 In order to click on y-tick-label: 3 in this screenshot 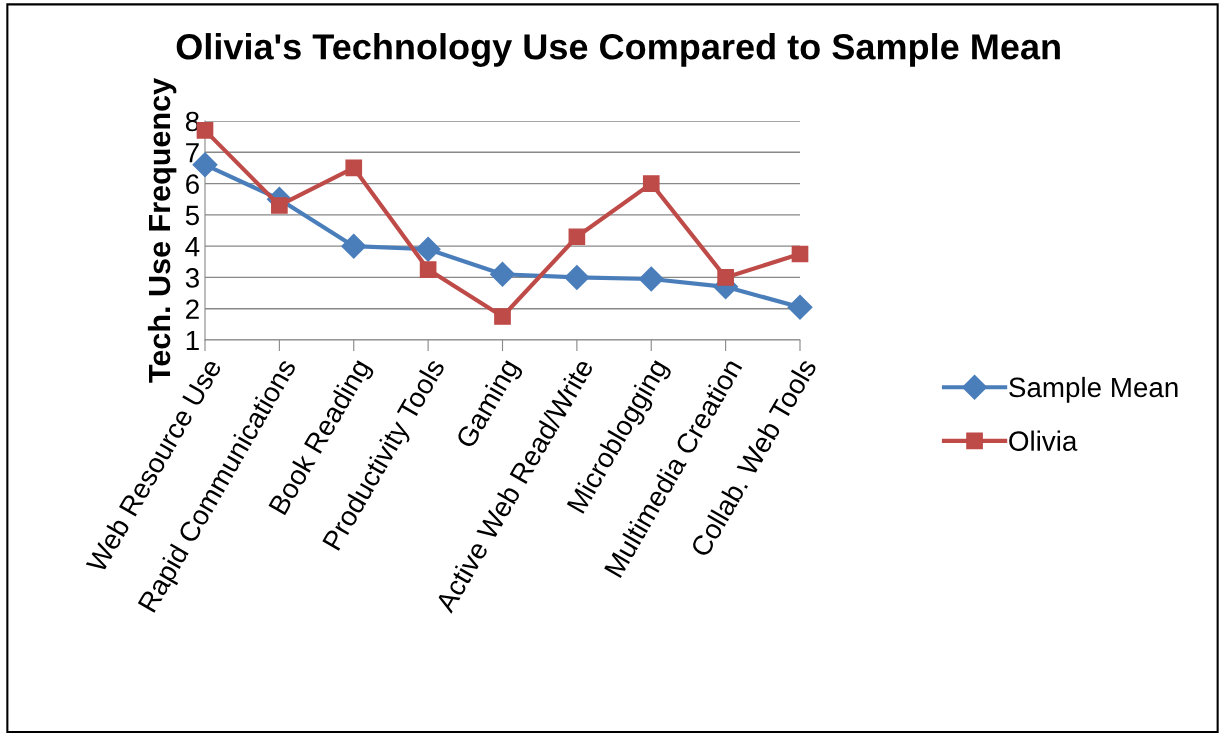, I will do `click(192, 278)`.